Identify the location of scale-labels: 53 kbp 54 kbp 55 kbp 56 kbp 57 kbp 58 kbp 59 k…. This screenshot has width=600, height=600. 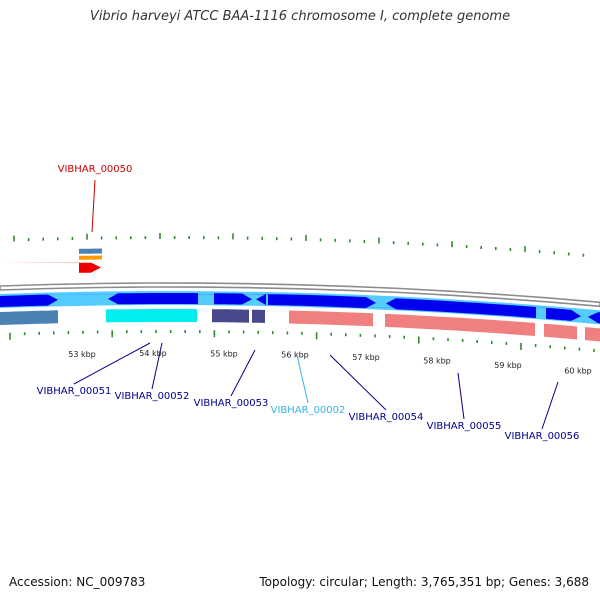
(330, 362).